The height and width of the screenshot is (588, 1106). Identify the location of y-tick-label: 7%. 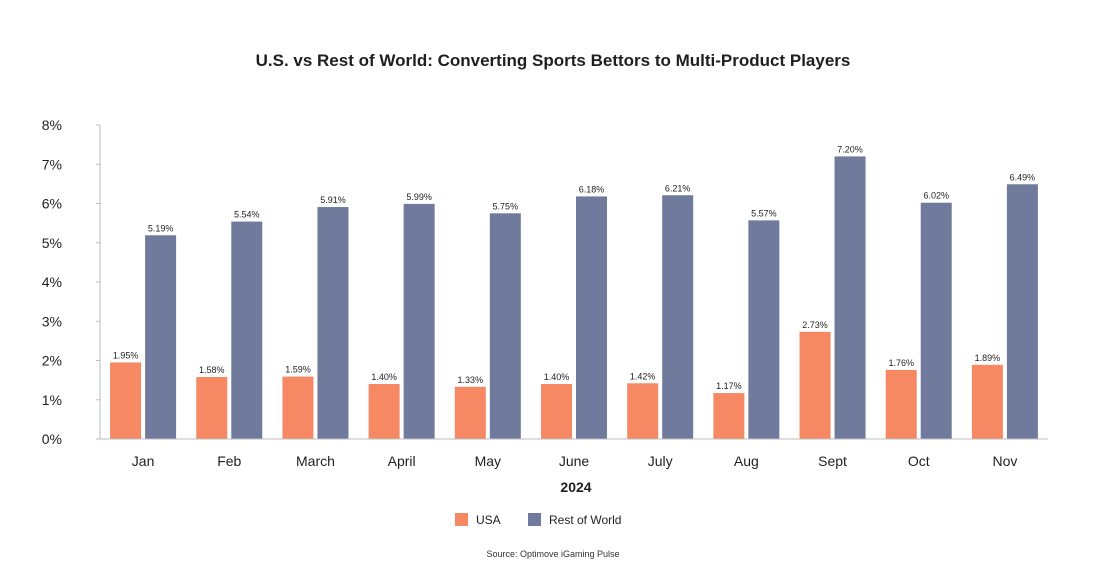
(52, 164).